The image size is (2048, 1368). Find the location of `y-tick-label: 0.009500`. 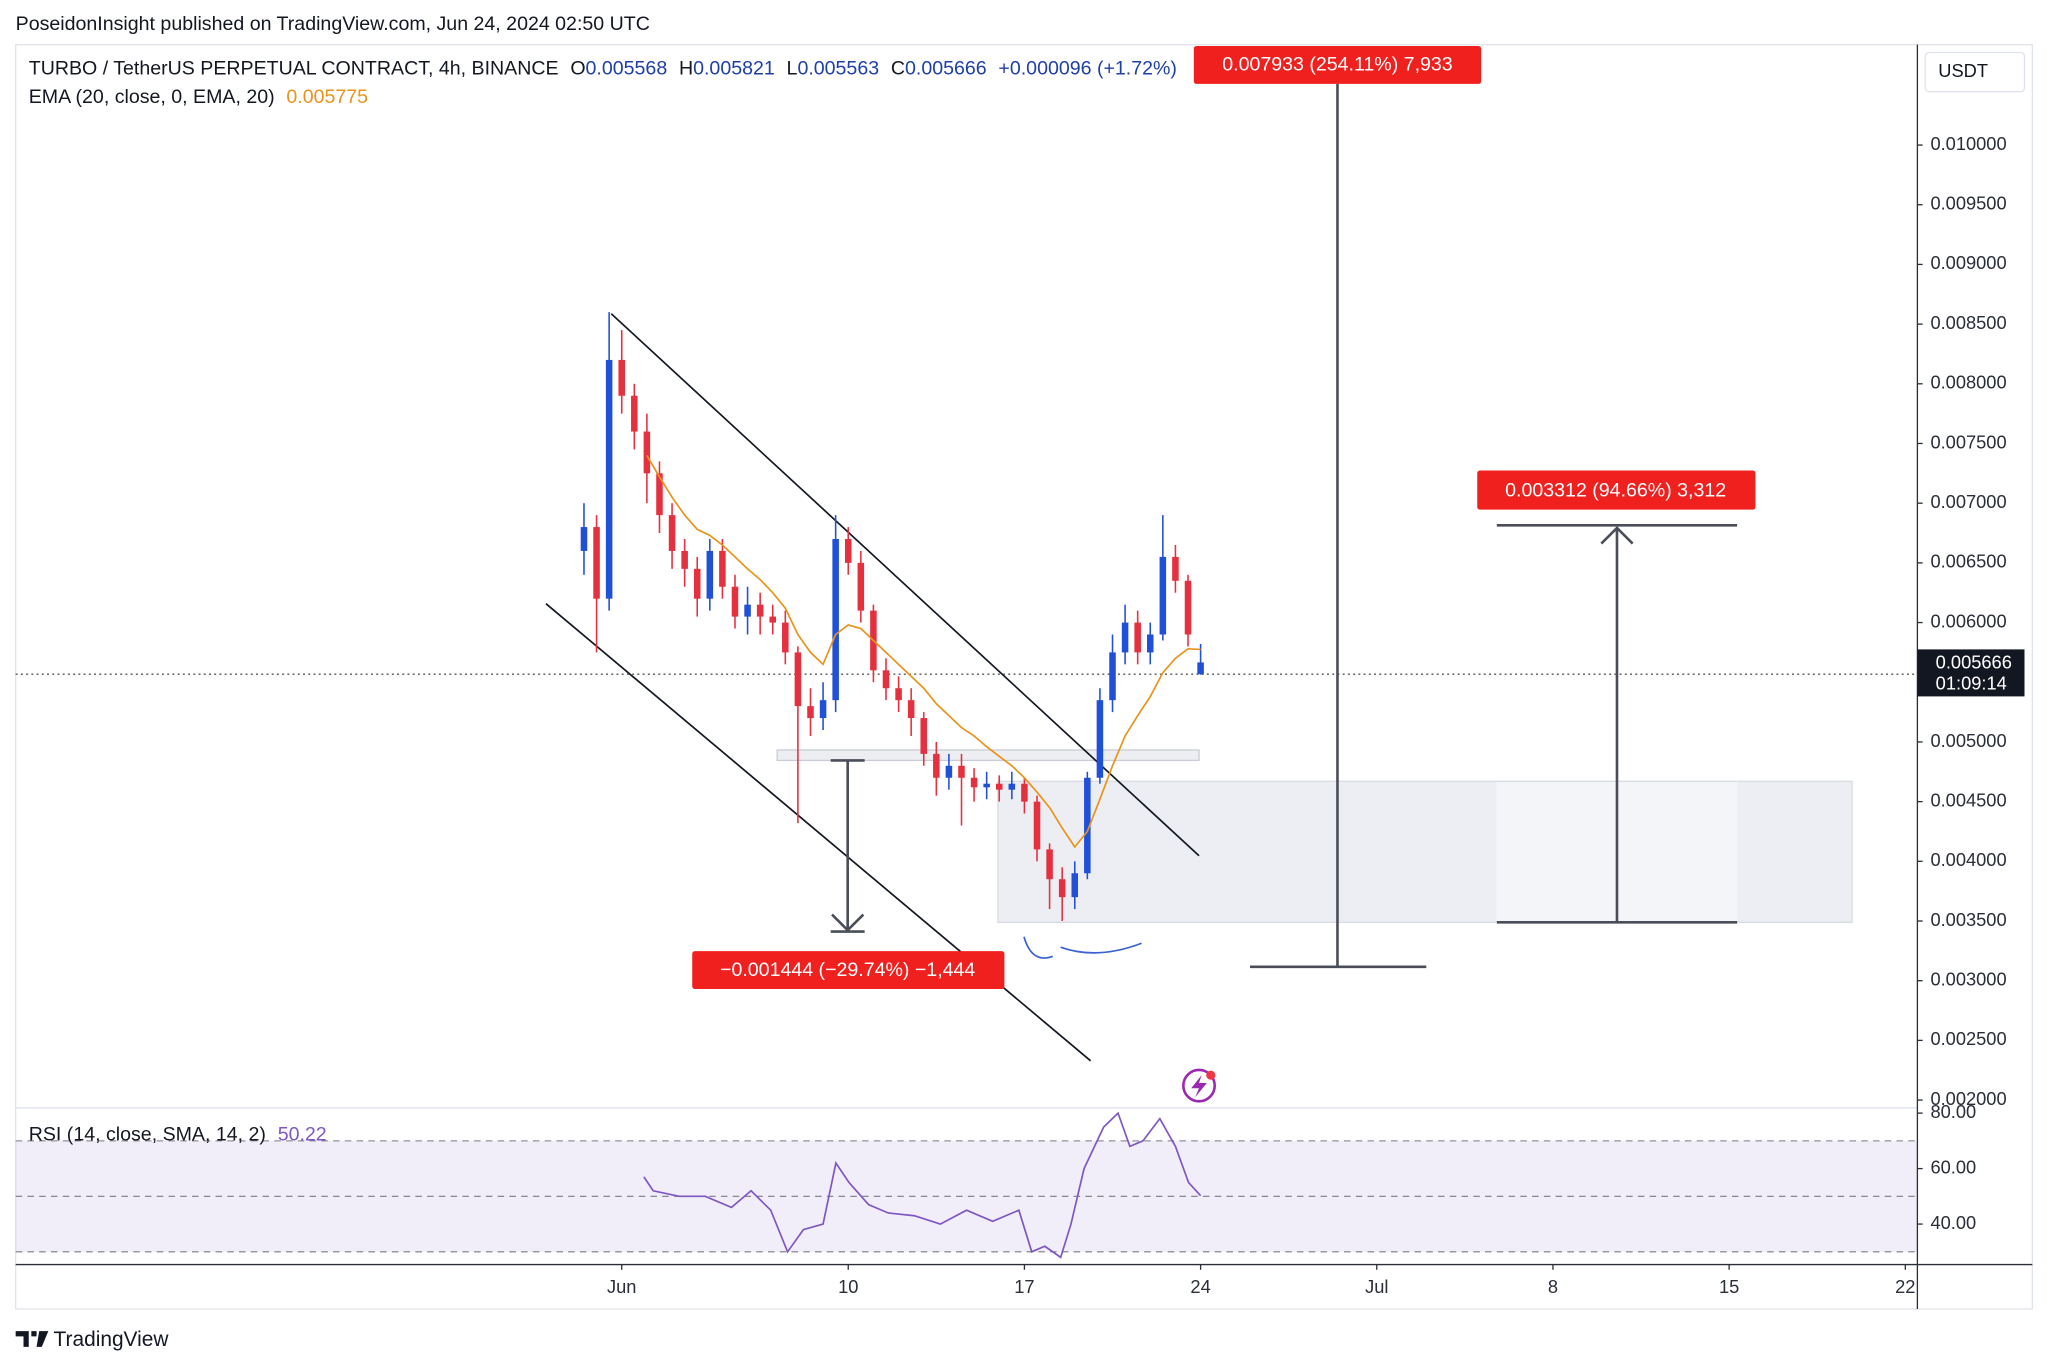

y-tick-label: 0.009500 is located at coordinates (1968, 203).